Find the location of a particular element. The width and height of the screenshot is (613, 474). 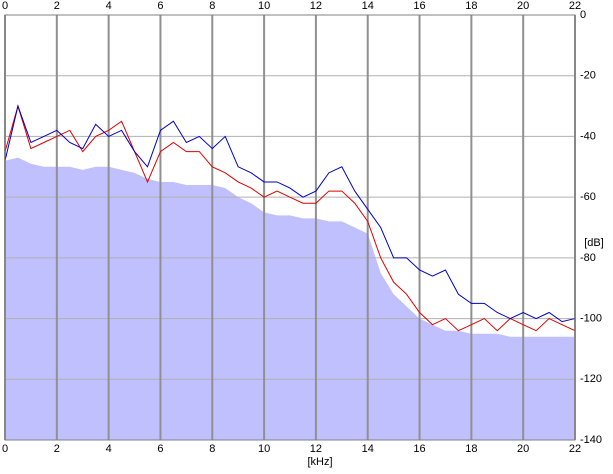

x-axis-label: [kHz] is located at coordinates (319, 462).